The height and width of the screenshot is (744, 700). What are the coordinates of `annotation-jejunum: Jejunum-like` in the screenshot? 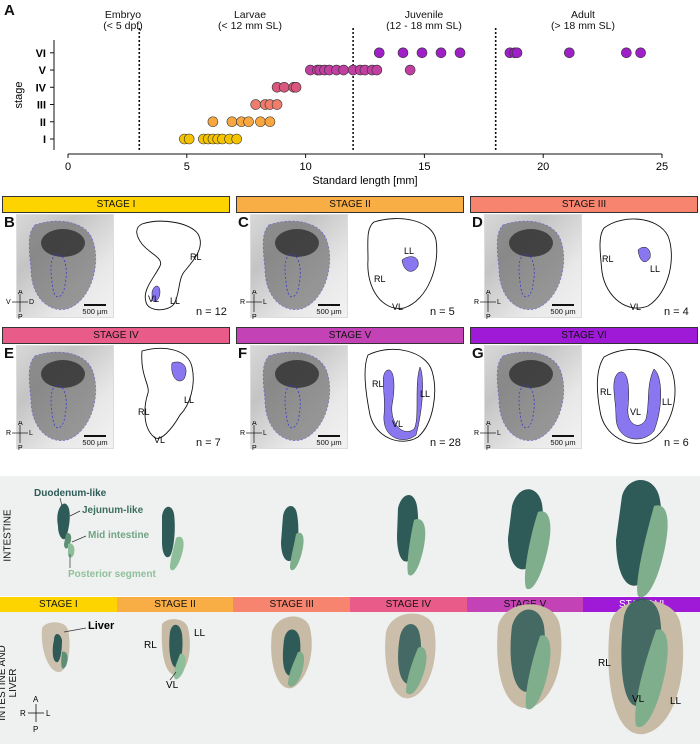 It's located at (113, 510).